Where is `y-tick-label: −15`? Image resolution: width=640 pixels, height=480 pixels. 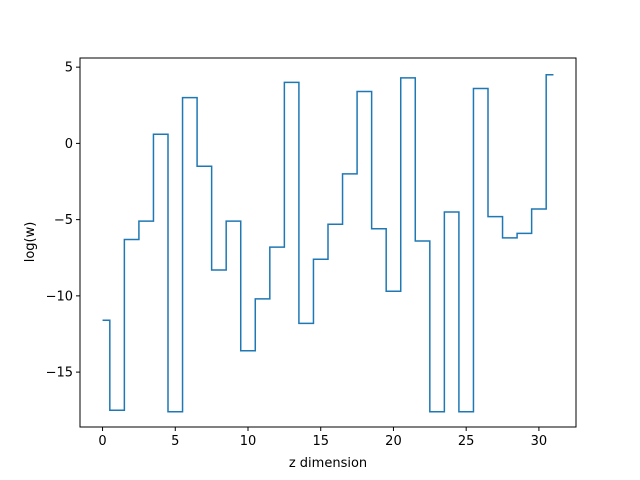 y-tick-label: −15 is located at coordinates (59, 373).